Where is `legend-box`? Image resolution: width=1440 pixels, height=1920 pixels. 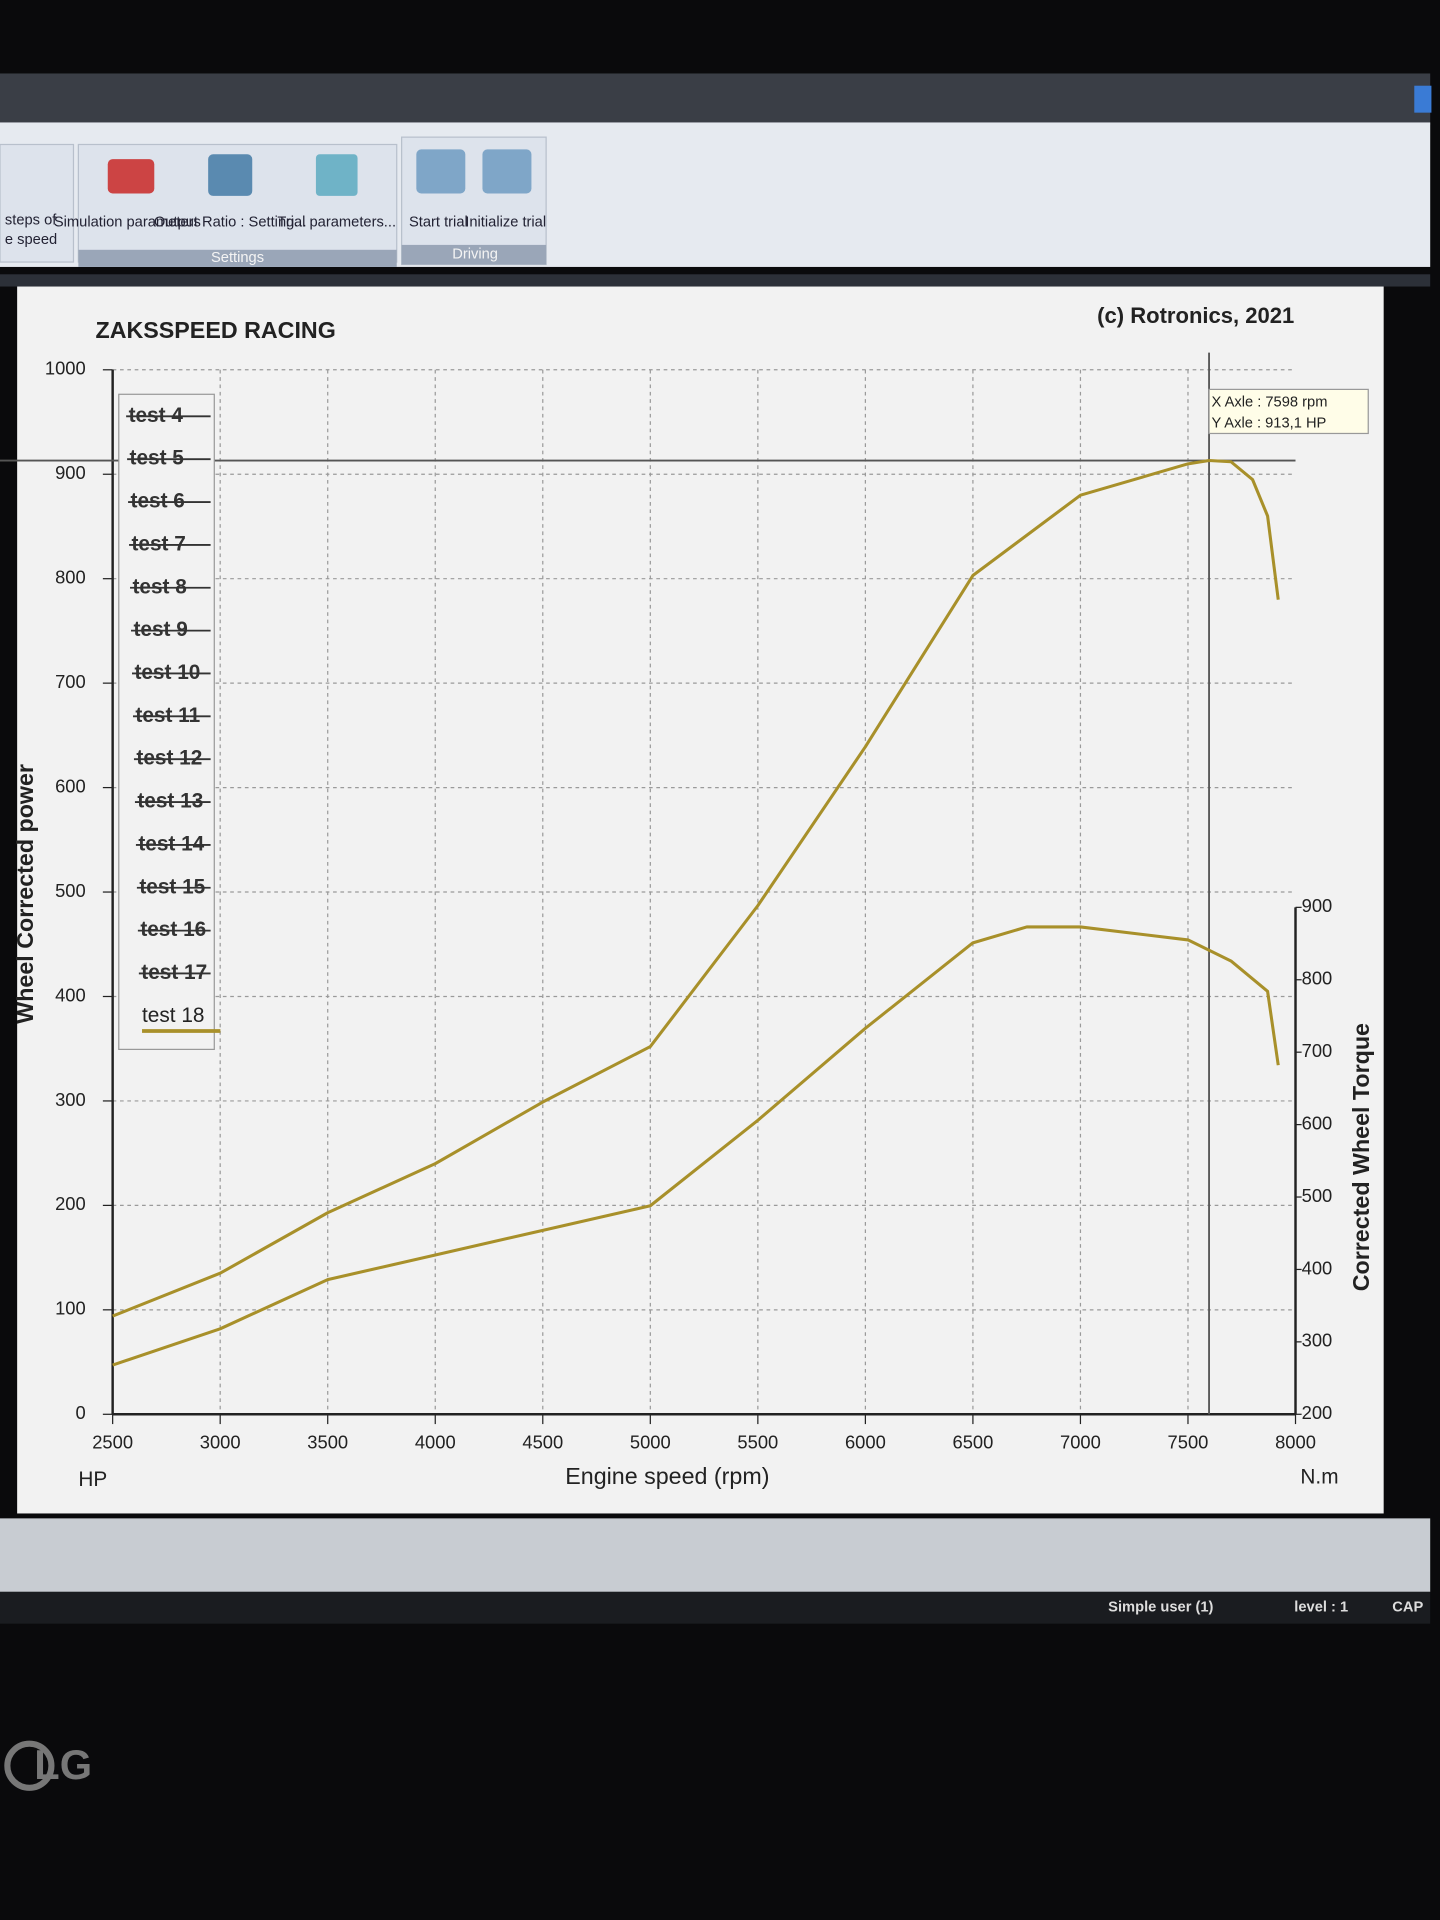 legend-box is located at coordinates (166, 721).